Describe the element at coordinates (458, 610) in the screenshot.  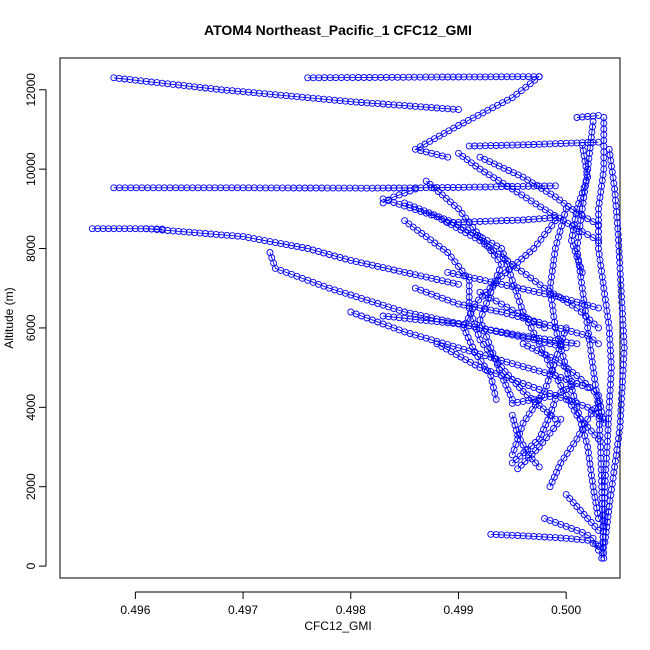
I see `x-tick-label: 0.499` at that location.